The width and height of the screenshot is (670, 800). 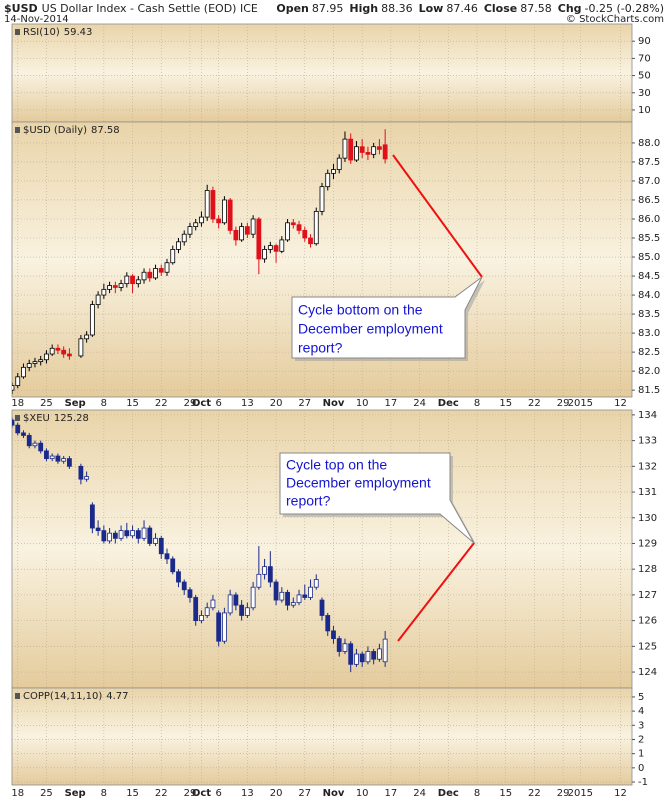 I want to click on panel-label: RSI(10) 59.43, so click(x=57, y=32).